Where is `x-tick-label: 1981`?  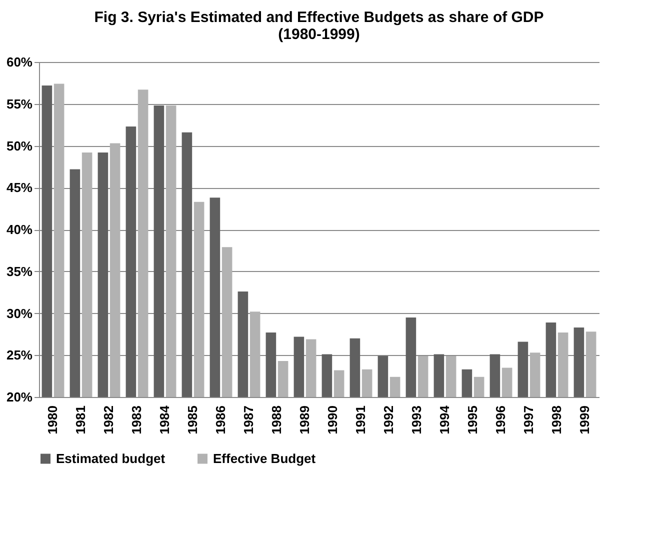
x-tick-label: 1981 is located at coordinates (80, 420).